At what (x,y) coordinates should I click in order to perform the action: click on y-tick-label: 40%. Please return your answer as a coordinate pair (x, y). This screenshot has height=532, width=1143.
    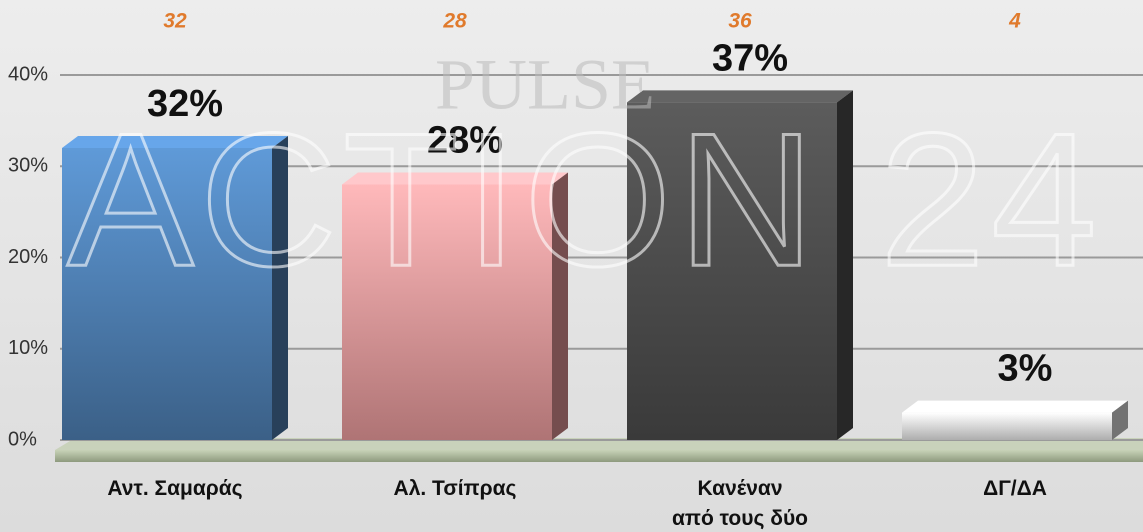
    Looking at the image, I should click on (28, 74).